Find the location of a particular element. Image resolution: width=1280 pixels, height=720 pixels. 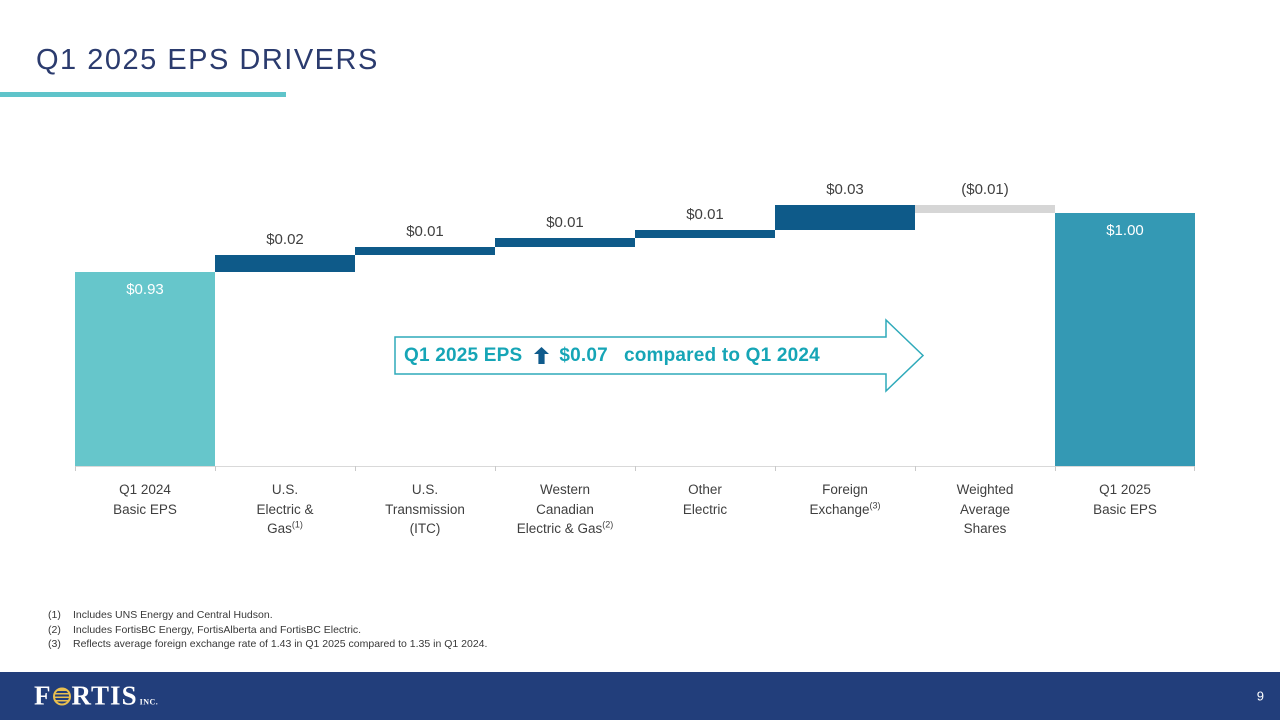

callout-banner: Q1 2025 EPS $0.07 compared to Q1 2024 is located at coordinates (612, 355).